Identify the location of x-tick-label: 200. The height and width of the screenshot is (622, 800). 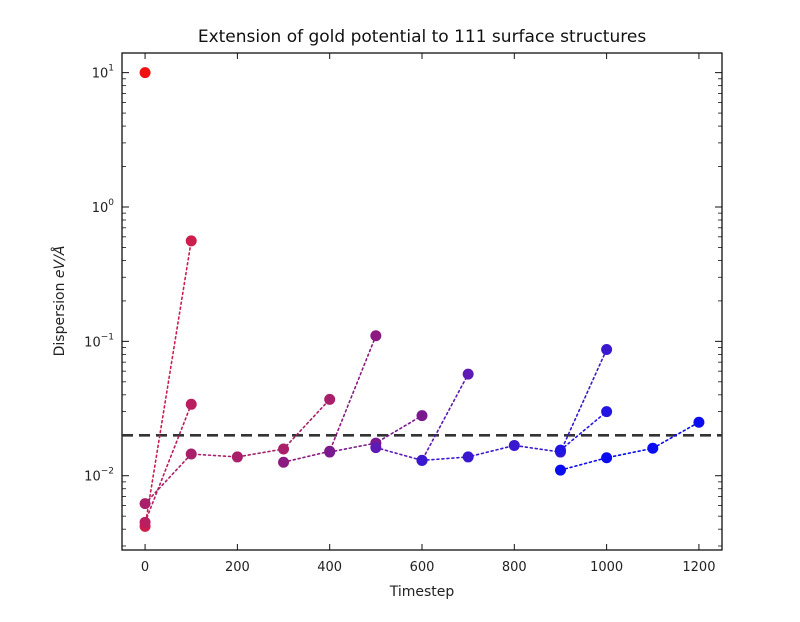
(237, 567).